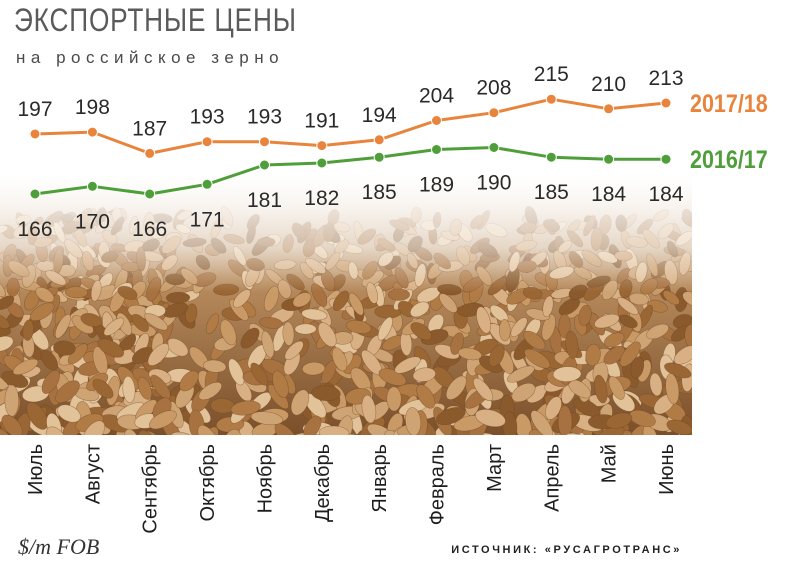  What do you see at coordinates (321, 121) in the screenshot?
I see `data-label: 191` at bounding box center [321, 121].